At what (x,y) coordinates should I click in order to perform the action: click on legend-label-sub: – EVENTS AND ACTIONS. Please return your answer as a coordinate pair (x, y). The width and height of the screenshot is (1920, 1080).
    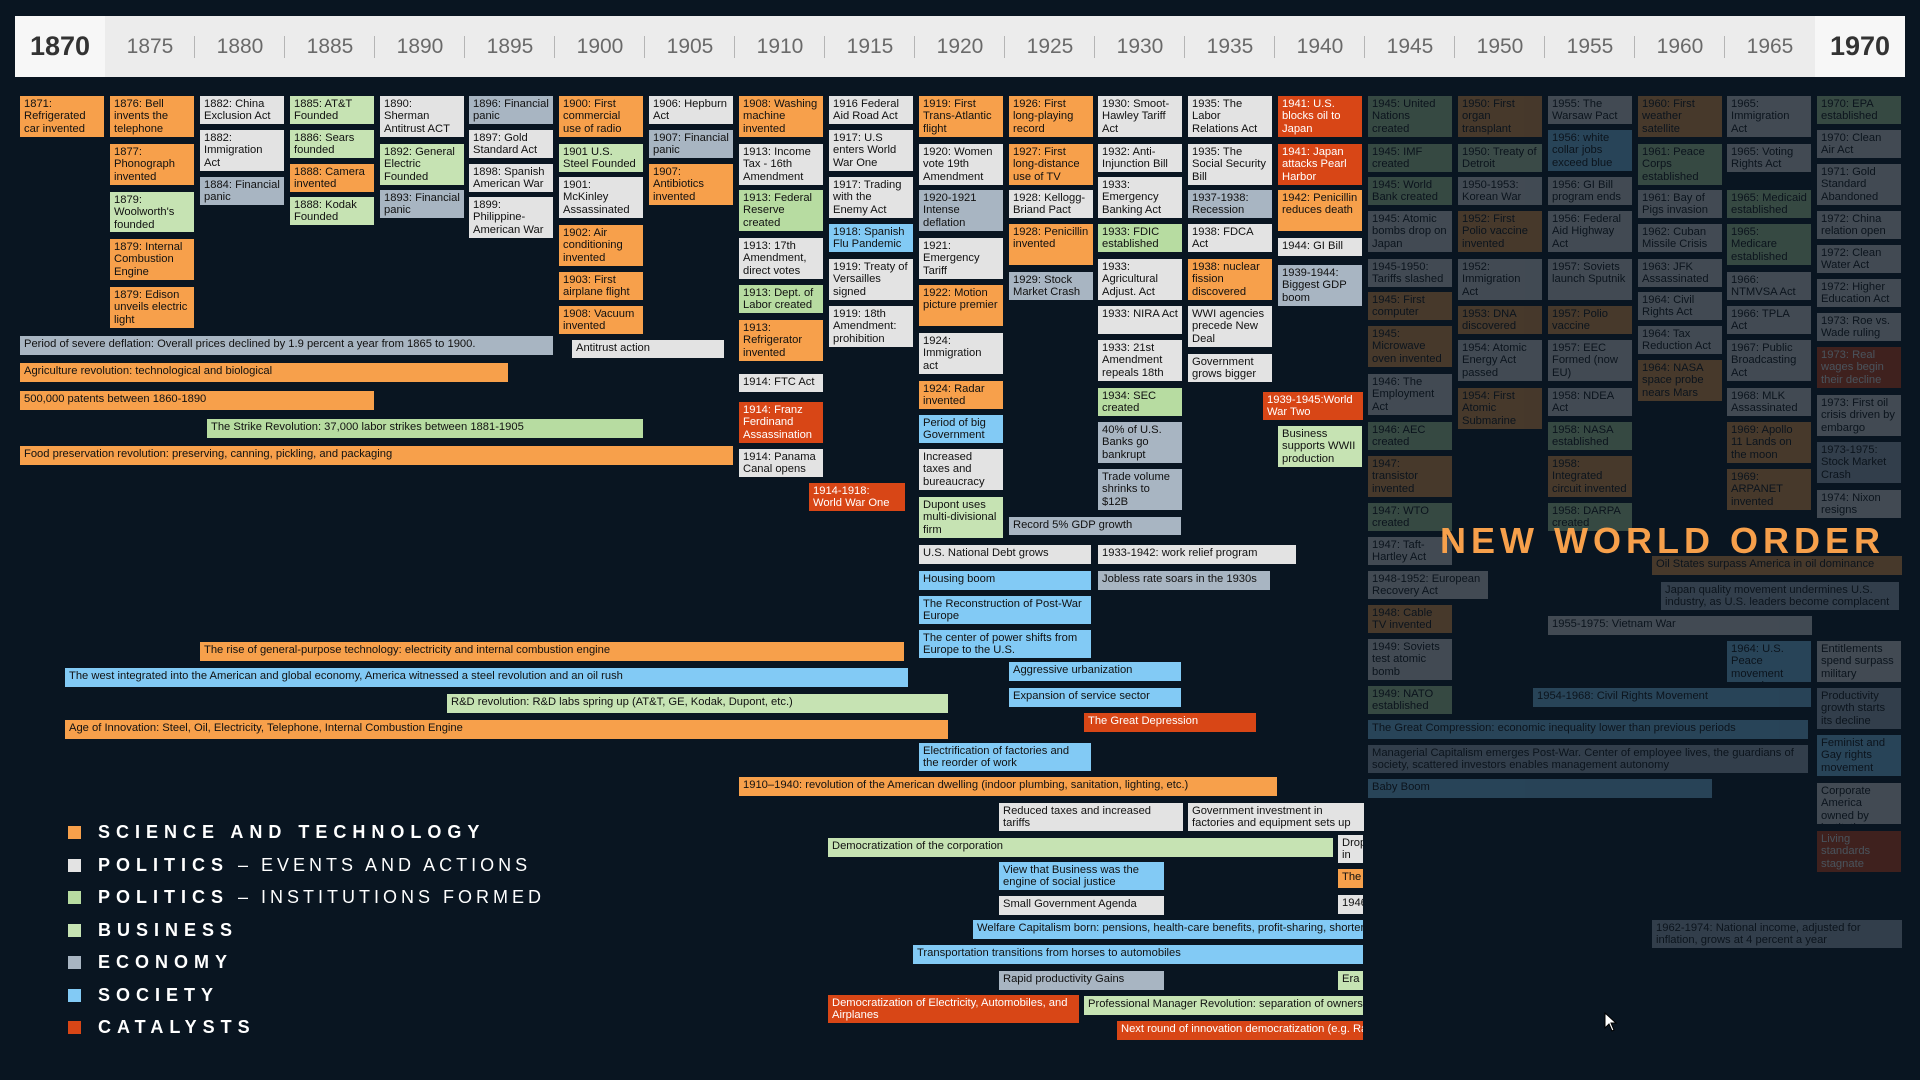
    Looking at the image, I should click on (380, 864).